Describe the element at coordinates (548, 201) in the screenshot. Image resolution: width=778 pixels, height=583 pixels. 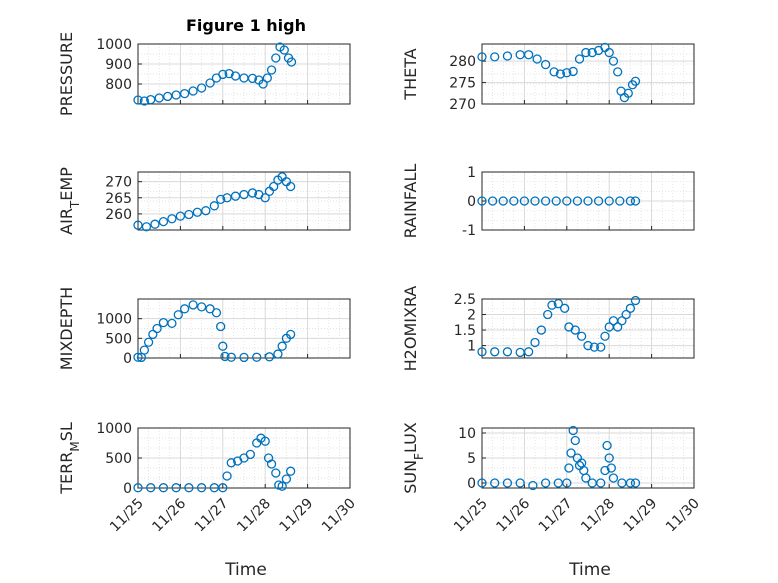
I see `subplot-rainfall: -1 0 1 RAINFALL` at that location.